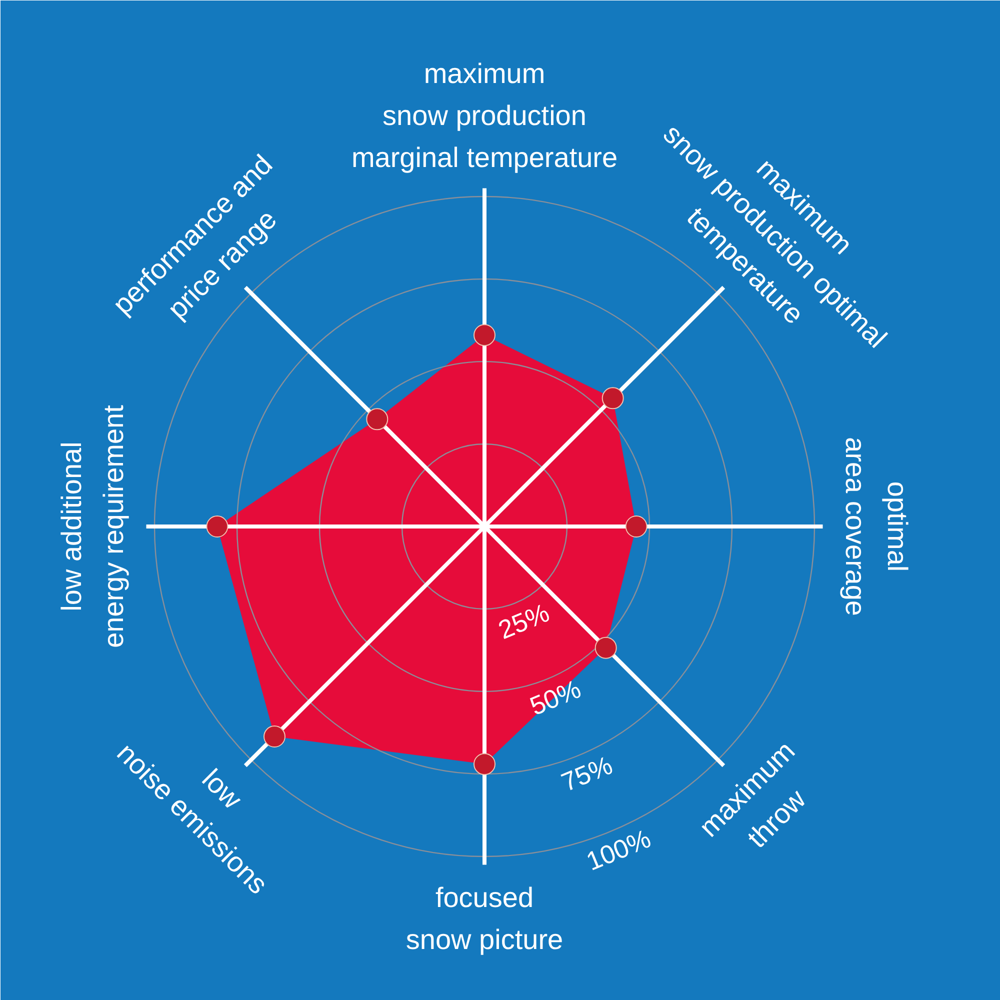  I want to click on y-tick-label: 100%, so click(618, 849).